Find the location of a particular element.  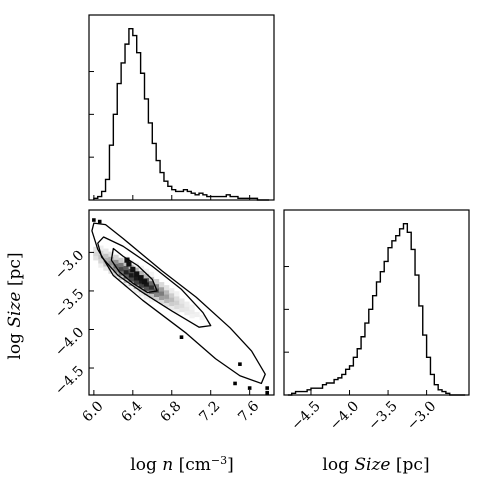

contour-x-tick-label: 6.0 is located at coordinates (93, 411).